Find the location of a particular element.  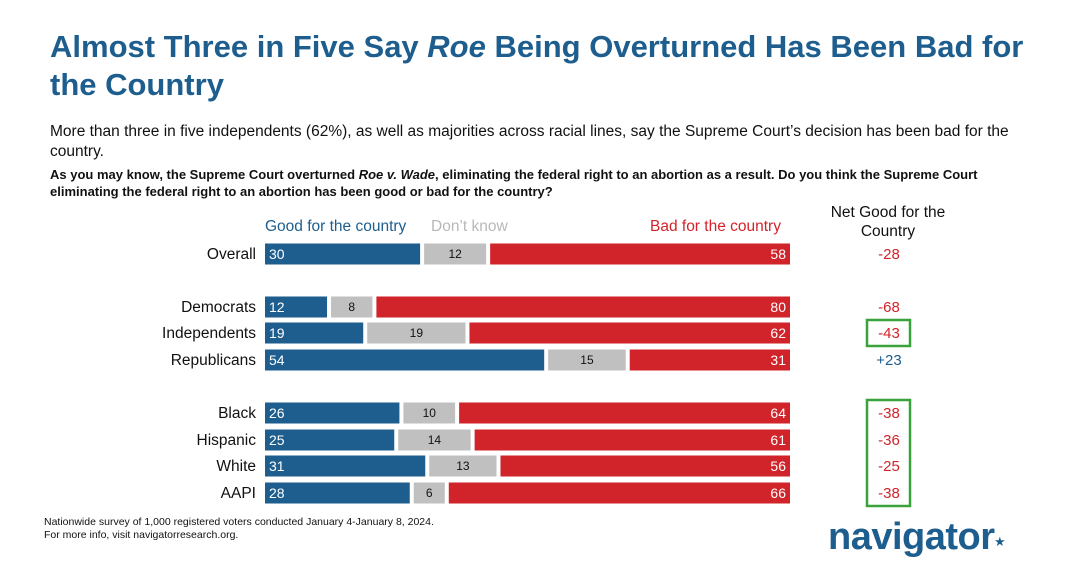

value-bad-aapi: 66 is located at coordinates (778, 493).